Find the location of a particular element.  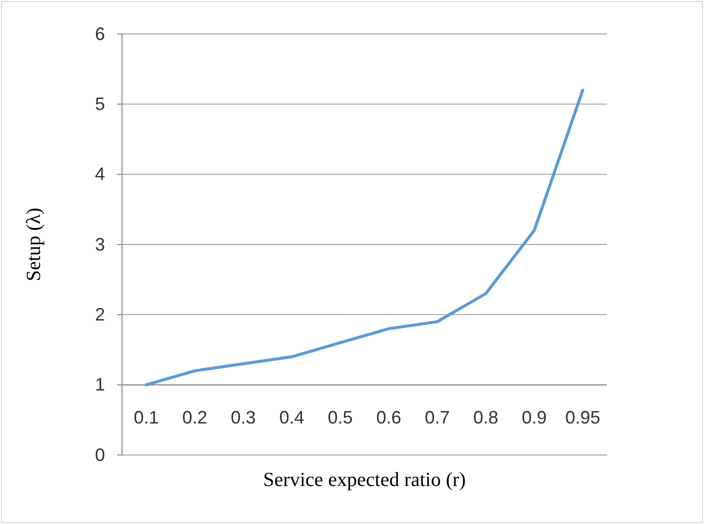

y-tick-label: 3 is located at coordinates (99, 244).